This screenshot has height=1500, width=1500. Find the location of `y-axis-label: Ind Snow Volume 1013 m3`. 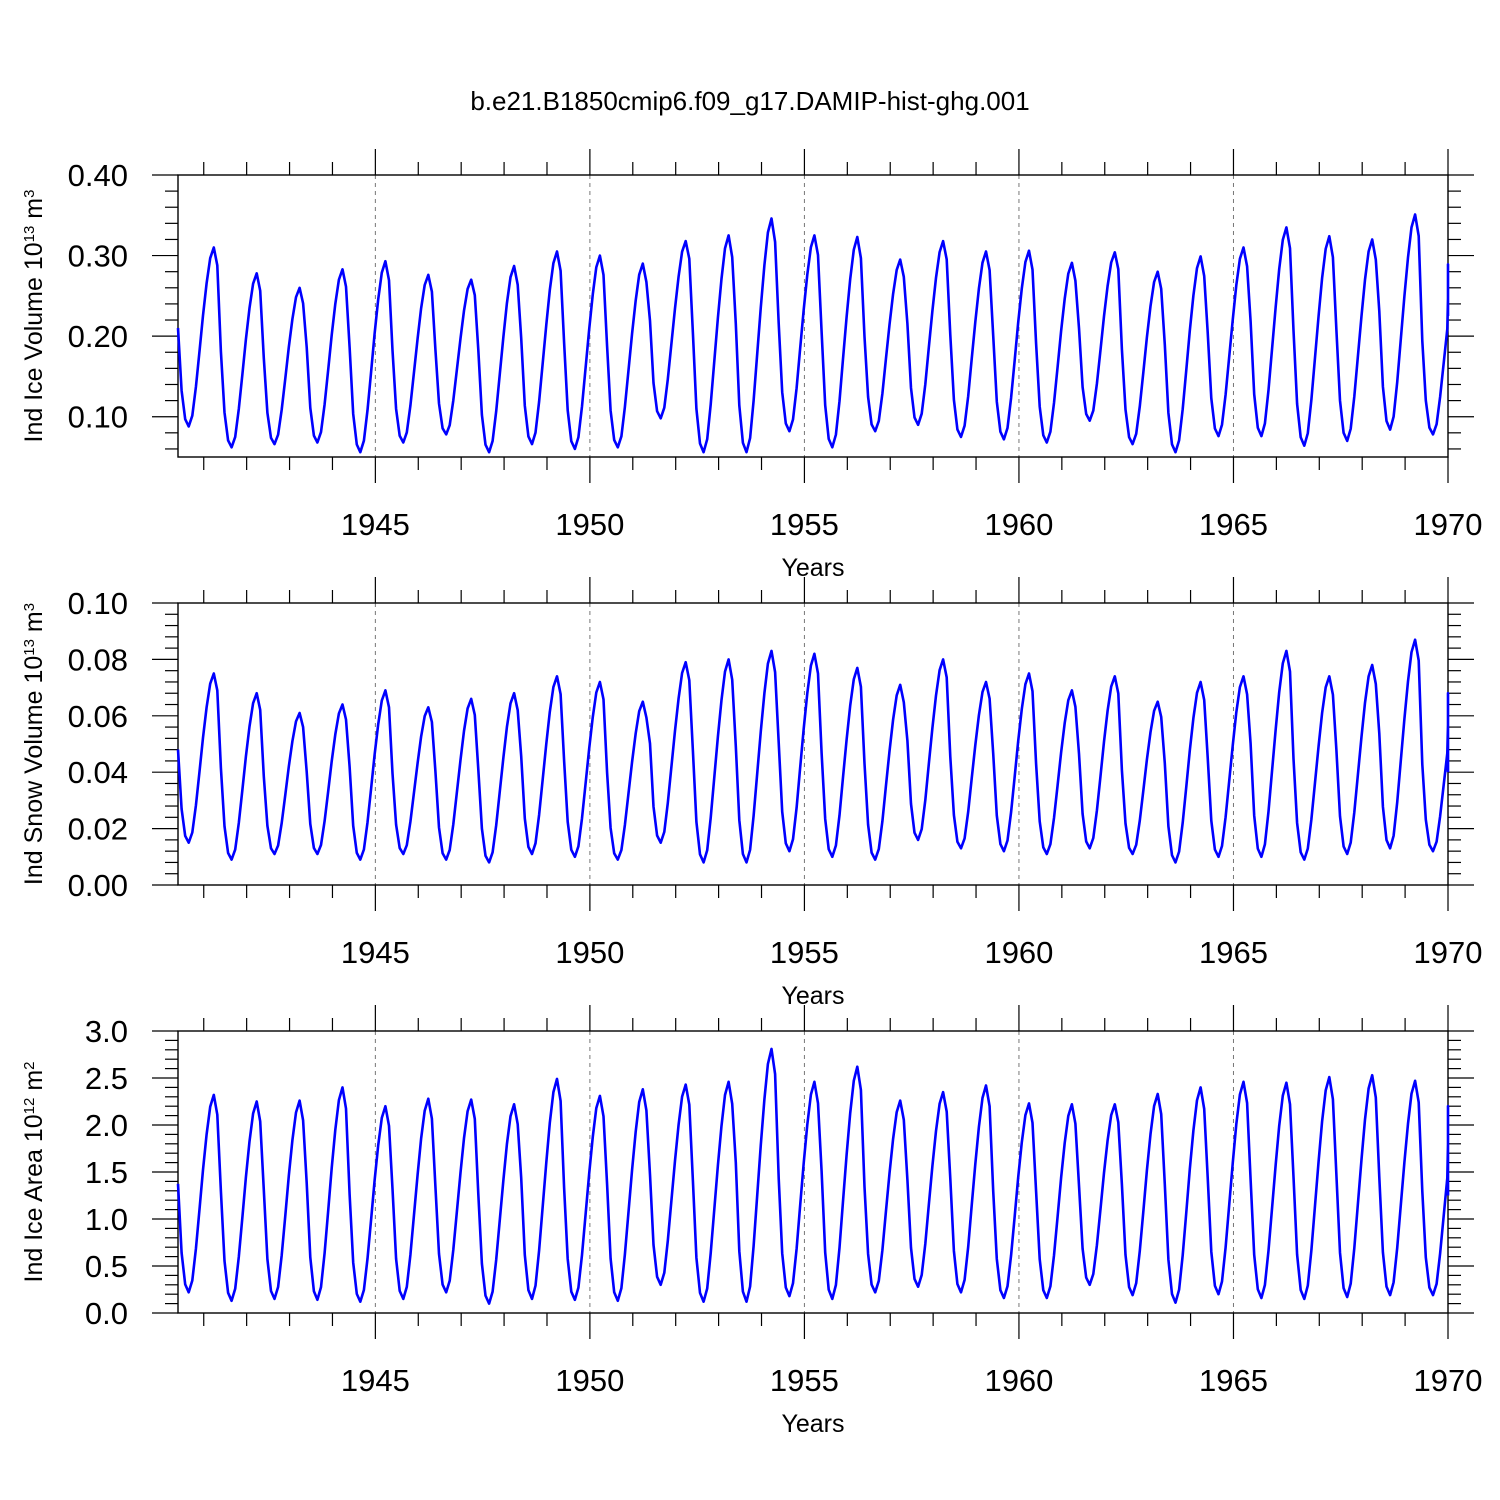

y-axis-label: Ind Snow Volume 1013 m3 is located at coordinates (34, 744).